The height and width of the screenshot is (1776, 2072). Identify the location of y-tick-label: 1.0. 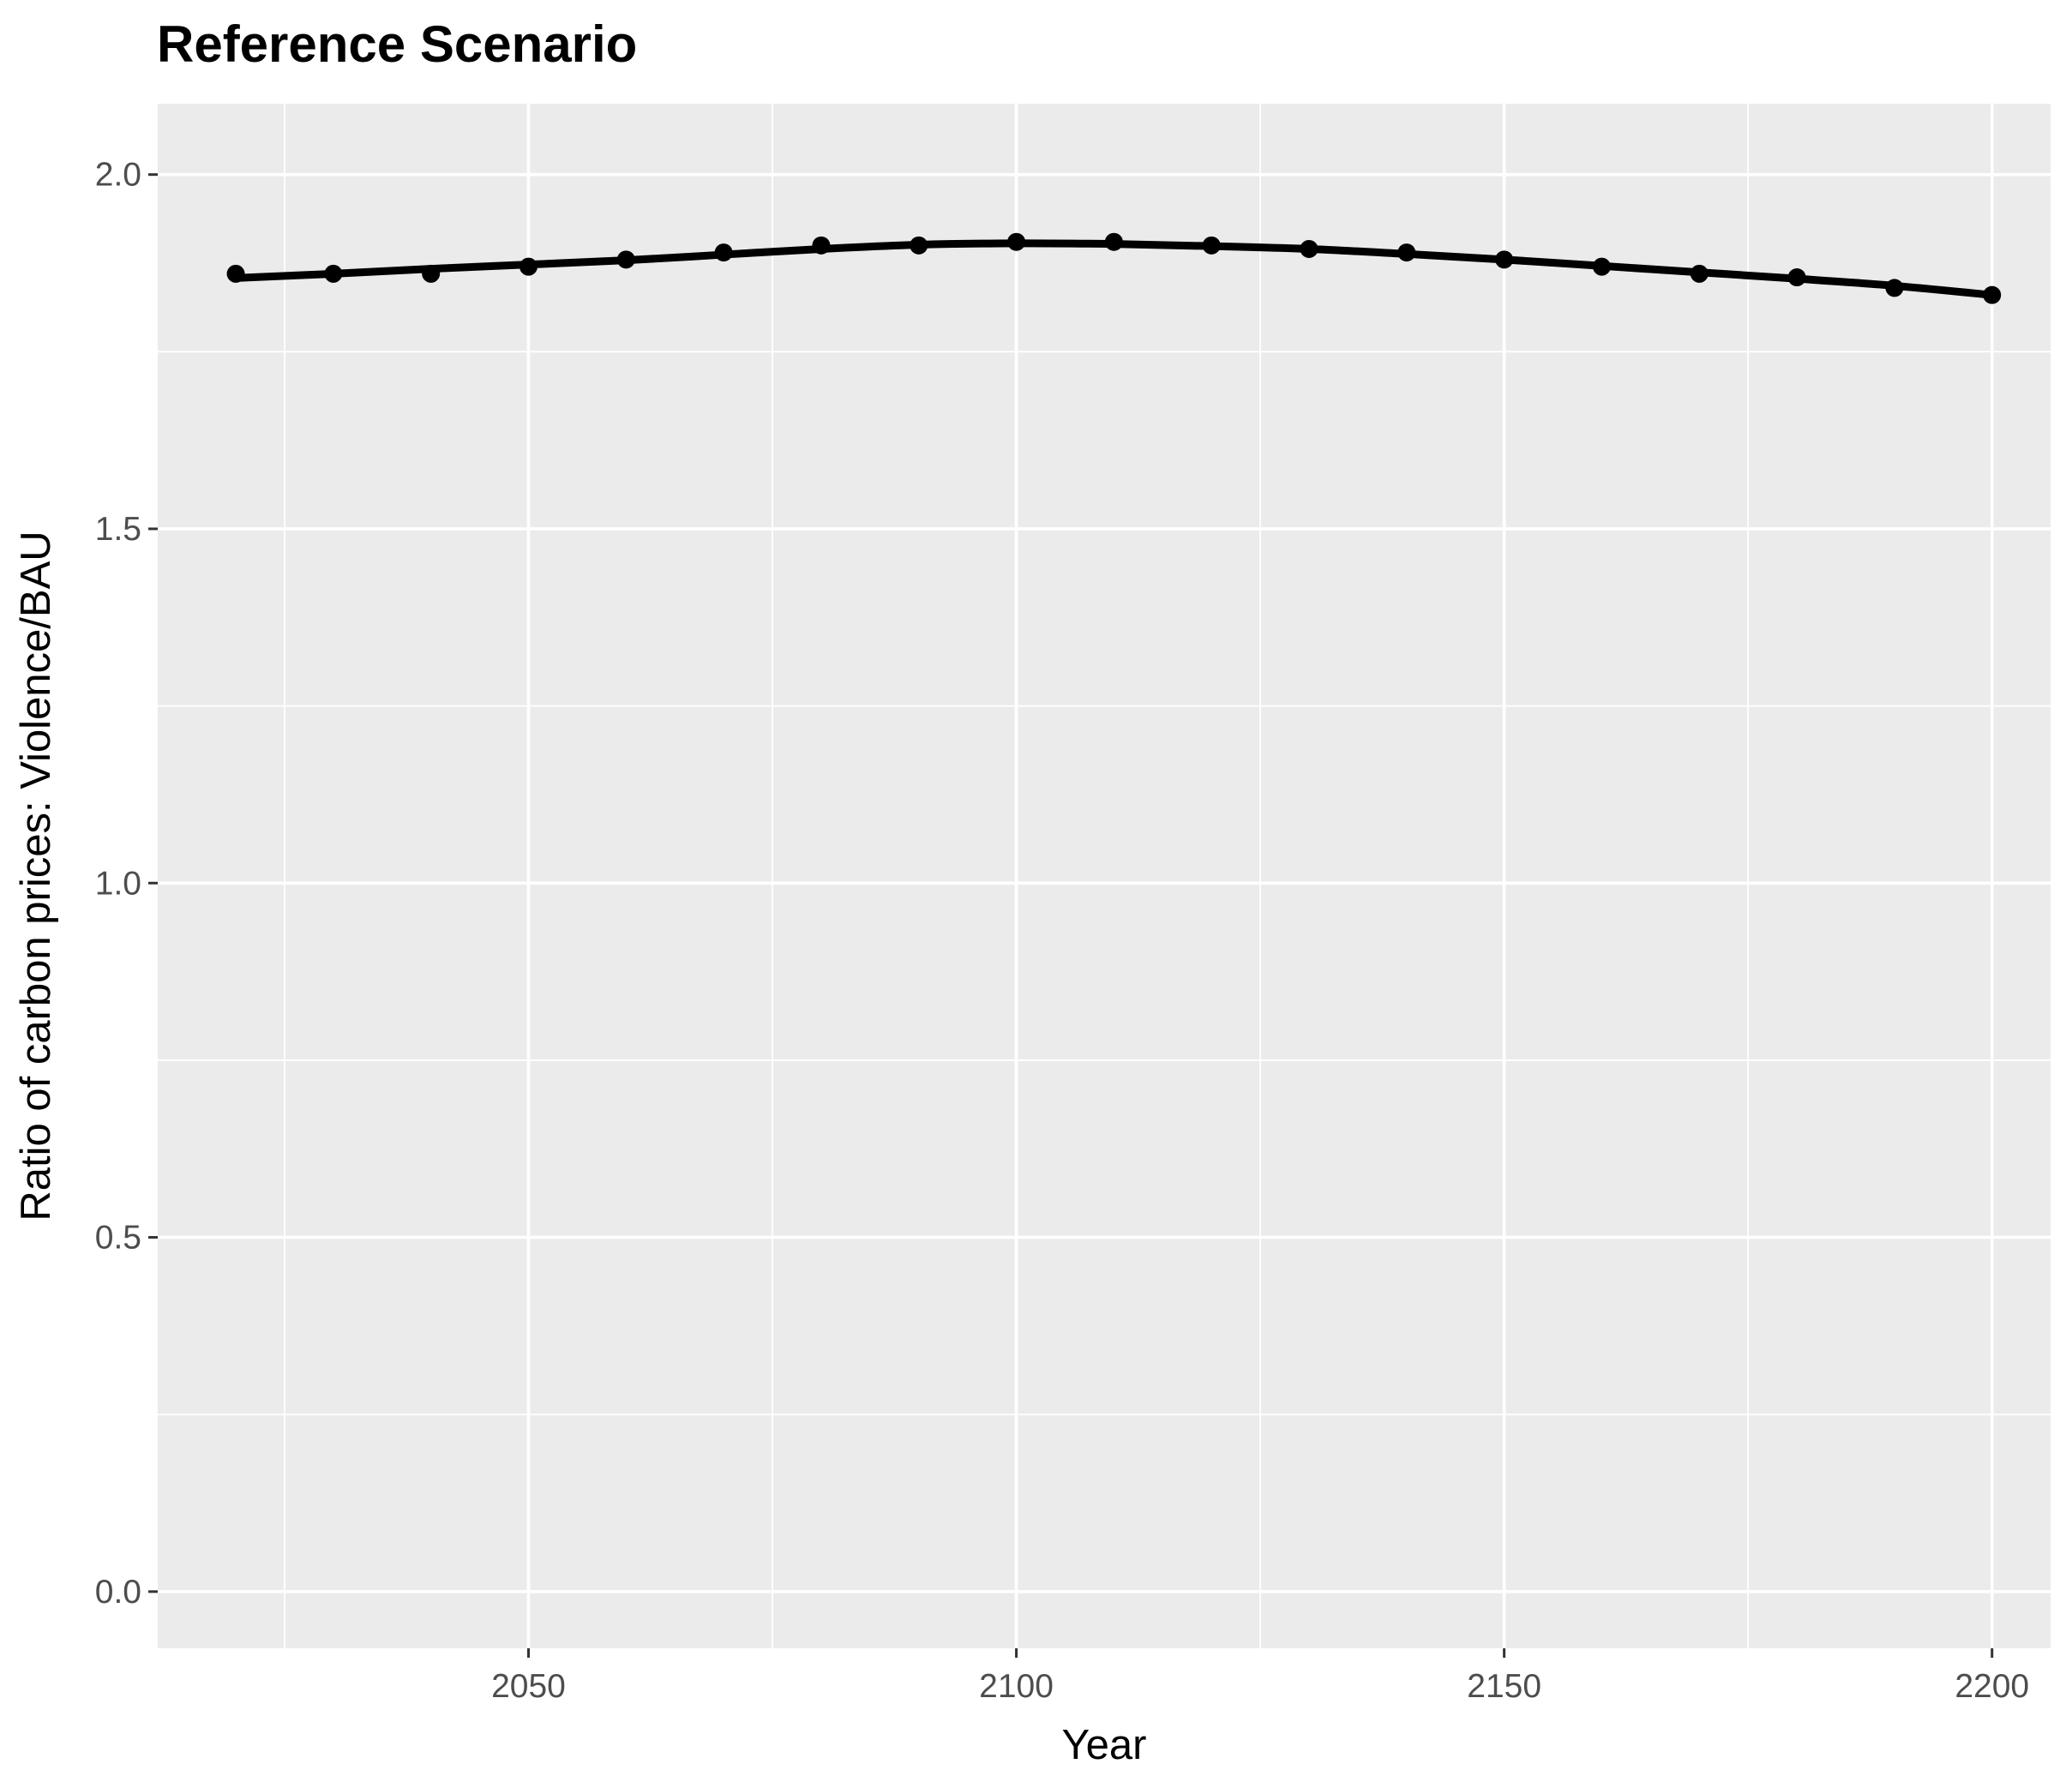
(118, 883).